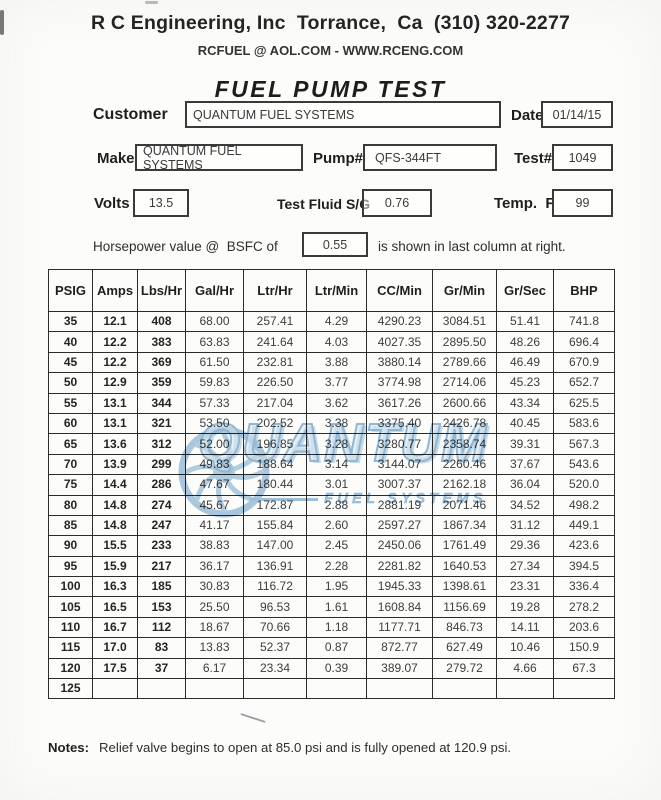 This screenshot has width=661, height=800. What do you see at coordinates (399, 505) in the screenshot?
I see `table-cell: 2881.19` at bounding box center [399, 505].